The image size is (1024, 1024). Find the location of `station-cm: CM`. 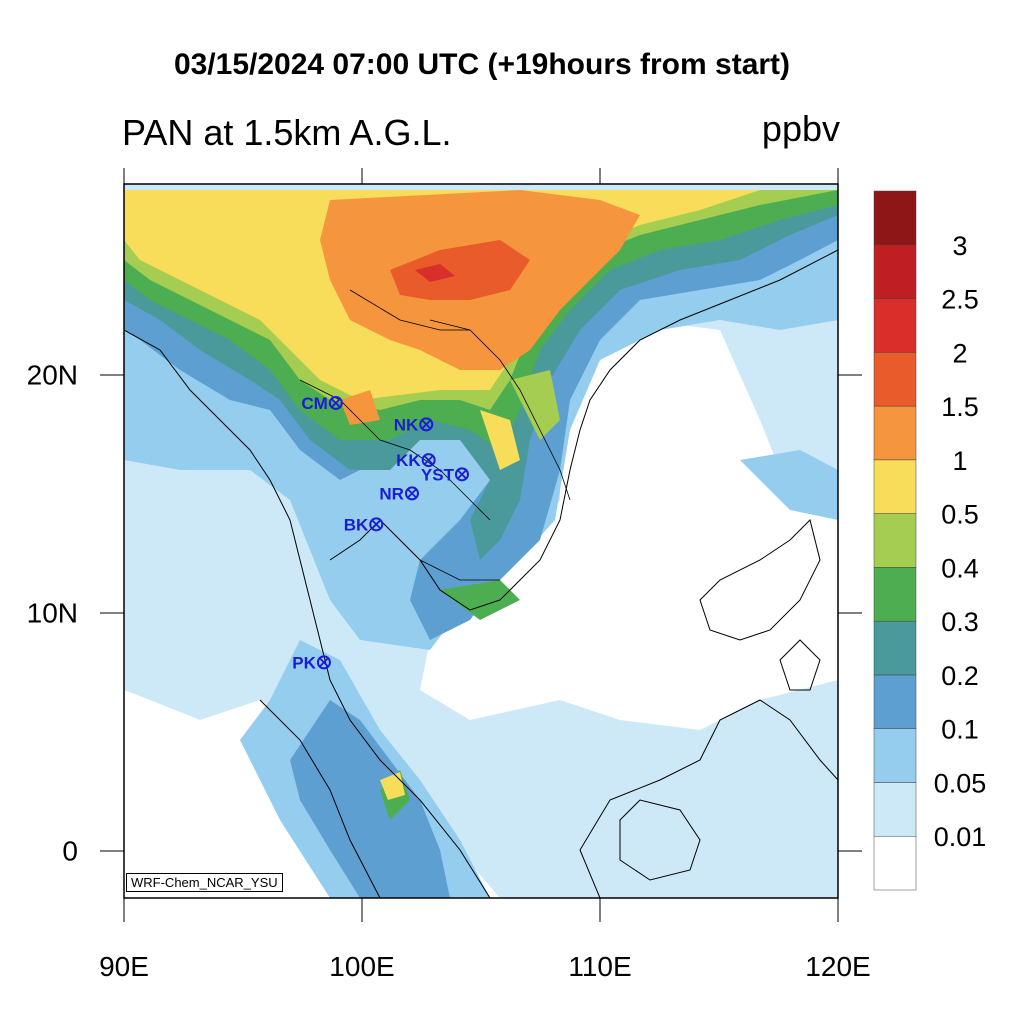

station-cm: CM is located at coordinates (322, 403).